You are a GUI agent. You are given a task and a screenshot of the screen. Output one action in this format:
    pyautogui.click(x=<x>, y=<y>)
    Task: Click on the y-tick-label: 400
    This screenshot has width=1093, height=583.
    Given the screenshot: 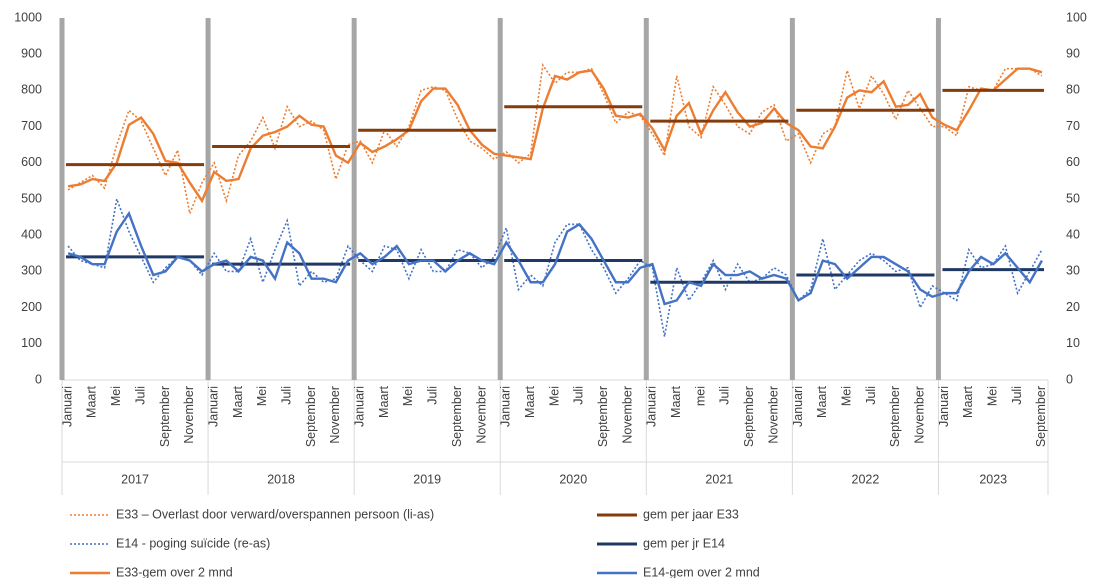 What is the action you would take?
    pyautogui.click(x=31, y=234)
    